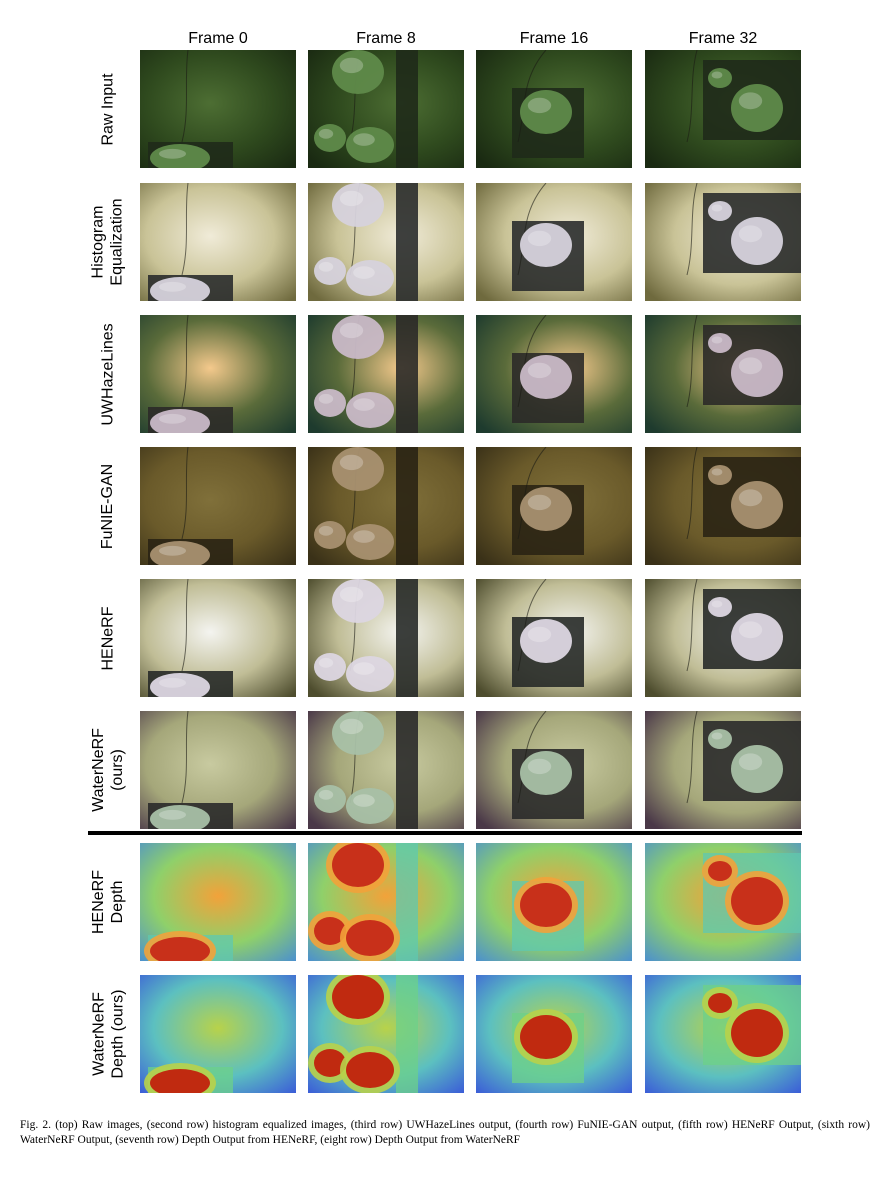 Image resolution: width=879 pixels, height=1185 pixels. What do you see at coordinates (554, 109) in the screenshot?
I see `frame-image-r0-c2` at bounding box center [554, 109].